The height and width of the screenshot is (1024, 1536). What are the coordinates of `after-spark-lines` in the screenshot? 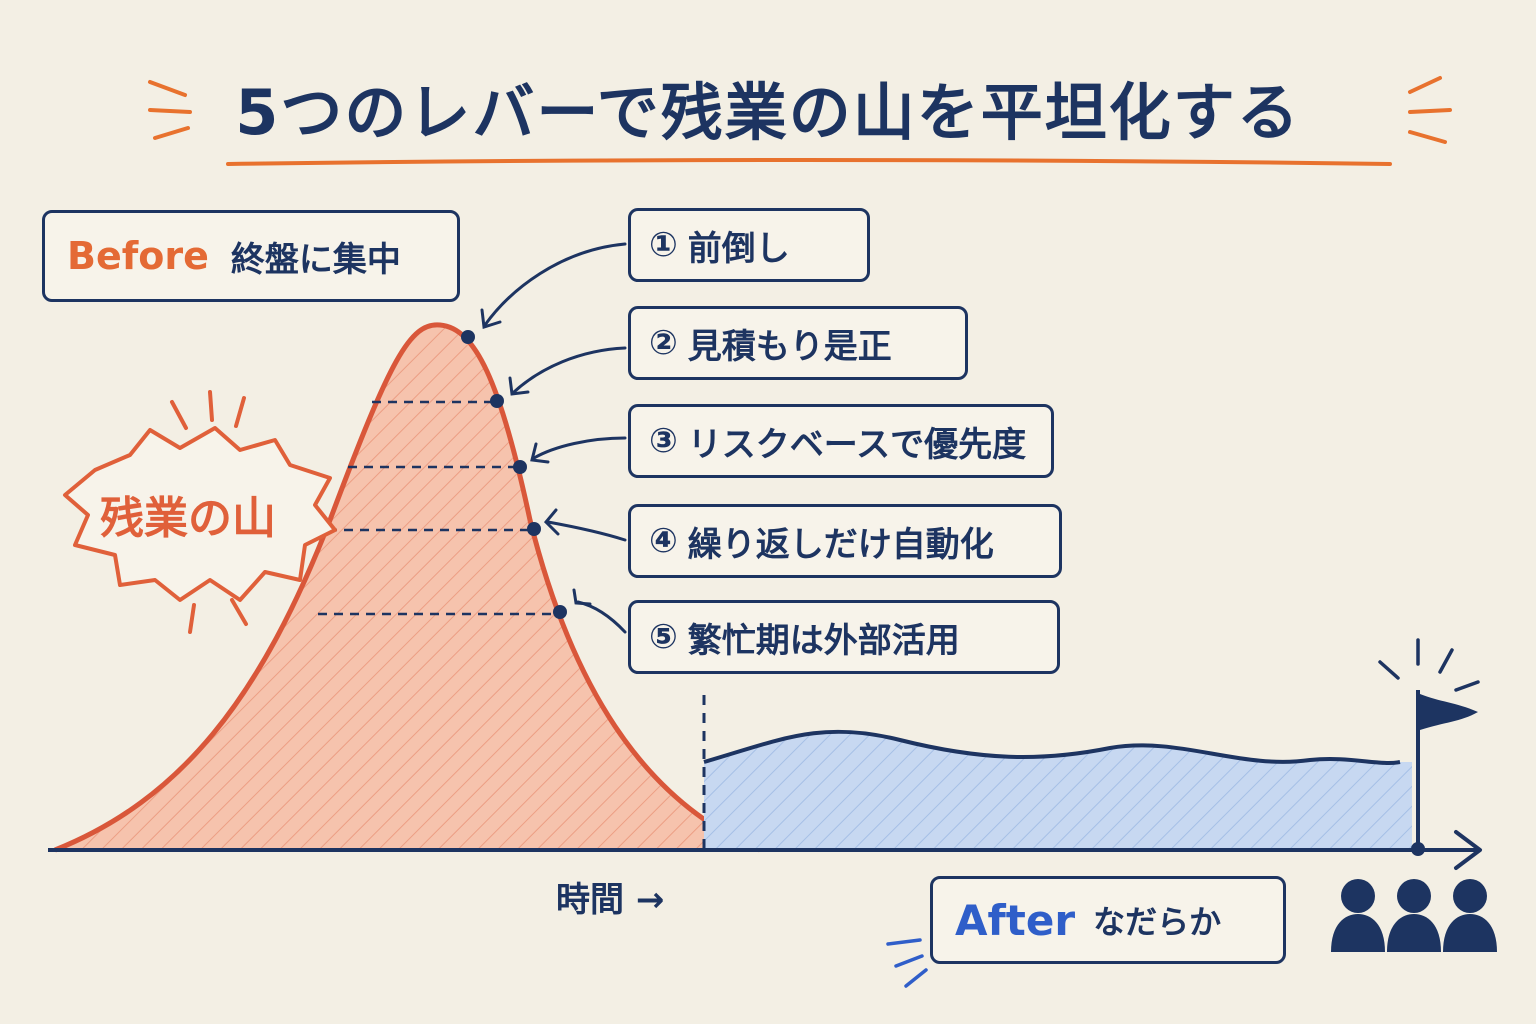 It's located at (907, 963).